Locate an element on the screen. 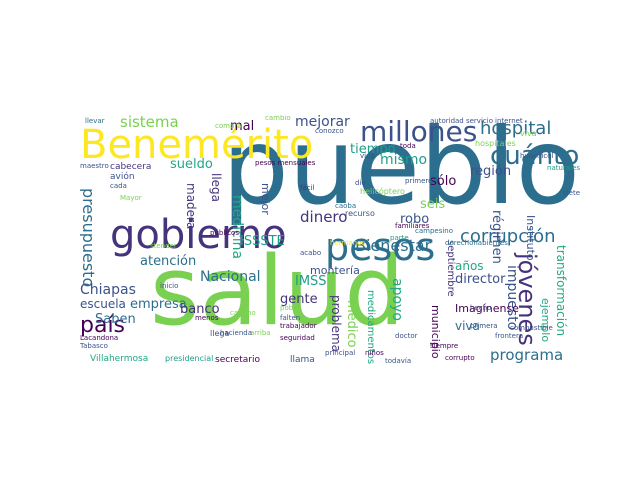 The width and height of the screenshot is (640, 480). word-89: primera is located at coordinates (484, 325).